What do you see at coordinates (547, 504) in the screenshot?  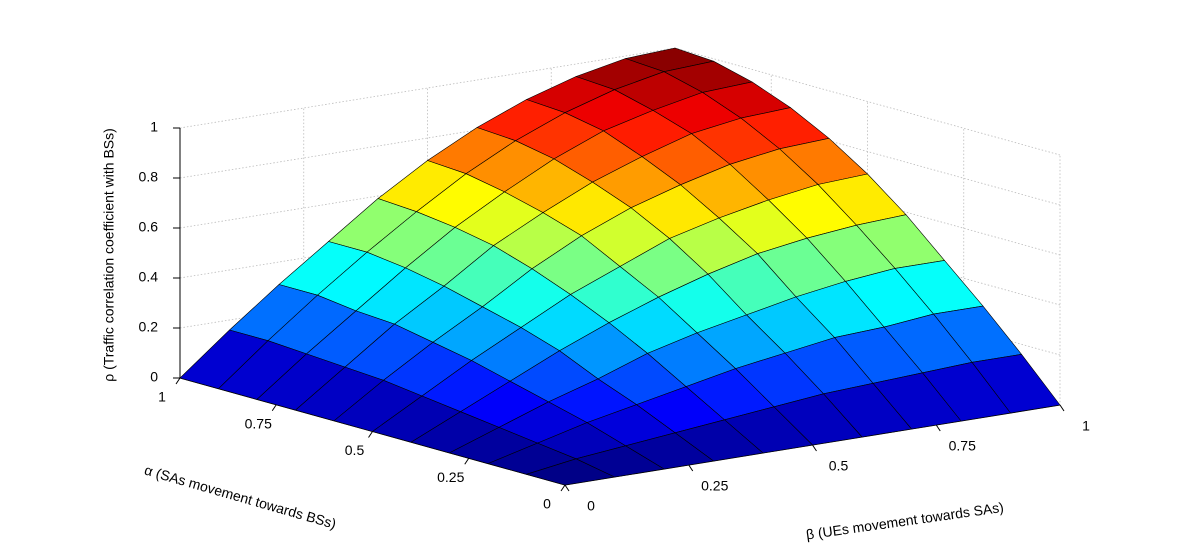 I see `y-tick-label: 0` at bounding box center [547, 504].